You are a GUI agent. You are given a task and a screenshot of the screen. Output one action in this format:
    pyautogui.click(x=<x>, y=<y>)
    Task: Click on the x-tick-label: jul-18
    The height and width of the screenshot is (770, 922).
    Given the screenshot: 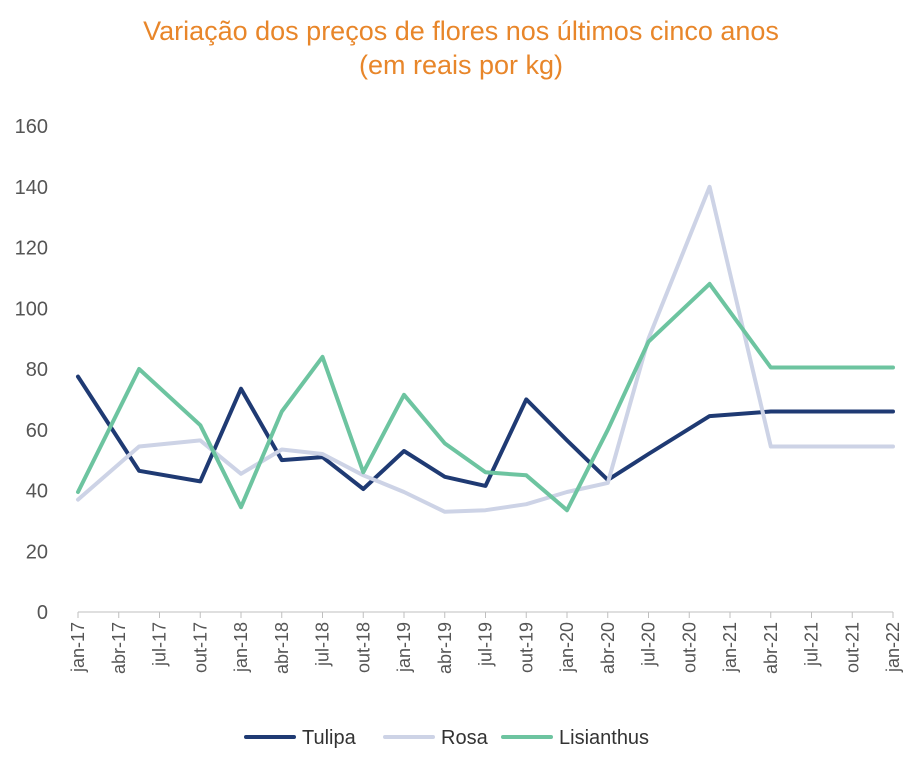 What is the action you would take?
    pyautogui.click(x=323, y=644)
    